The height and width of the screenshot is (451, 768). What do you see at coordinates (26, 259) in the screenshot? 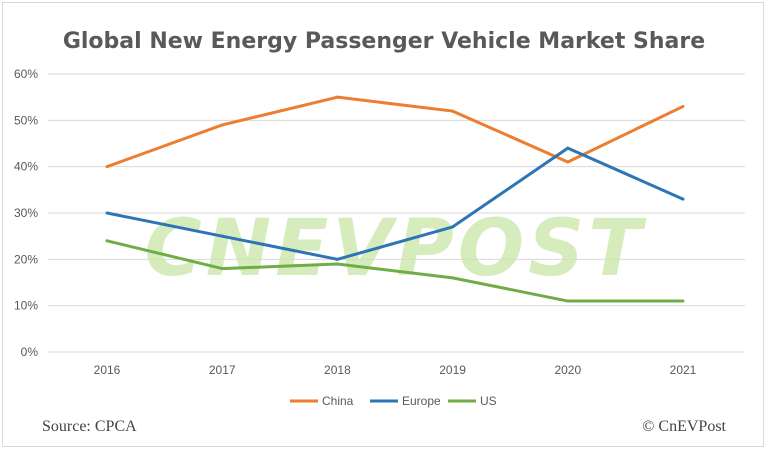
I see `y-tick-label: 20%` at bounding box center [26, 259].